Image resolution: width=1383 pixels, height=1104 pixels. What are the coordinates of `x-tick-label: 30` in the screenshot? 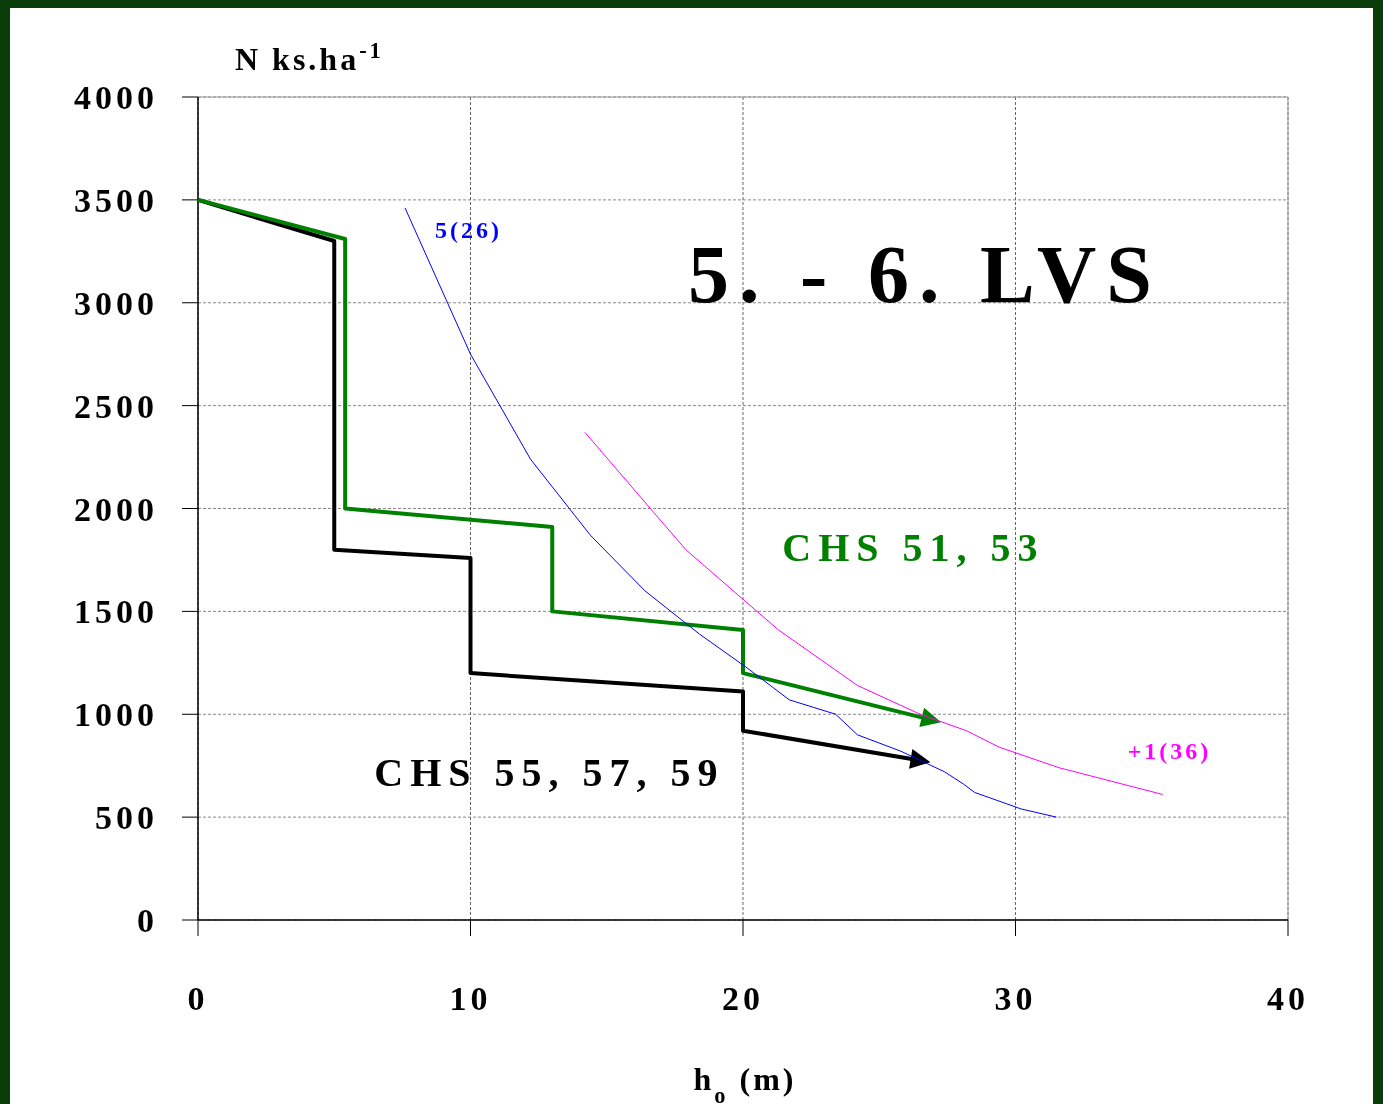 It's located at (1015, 998).